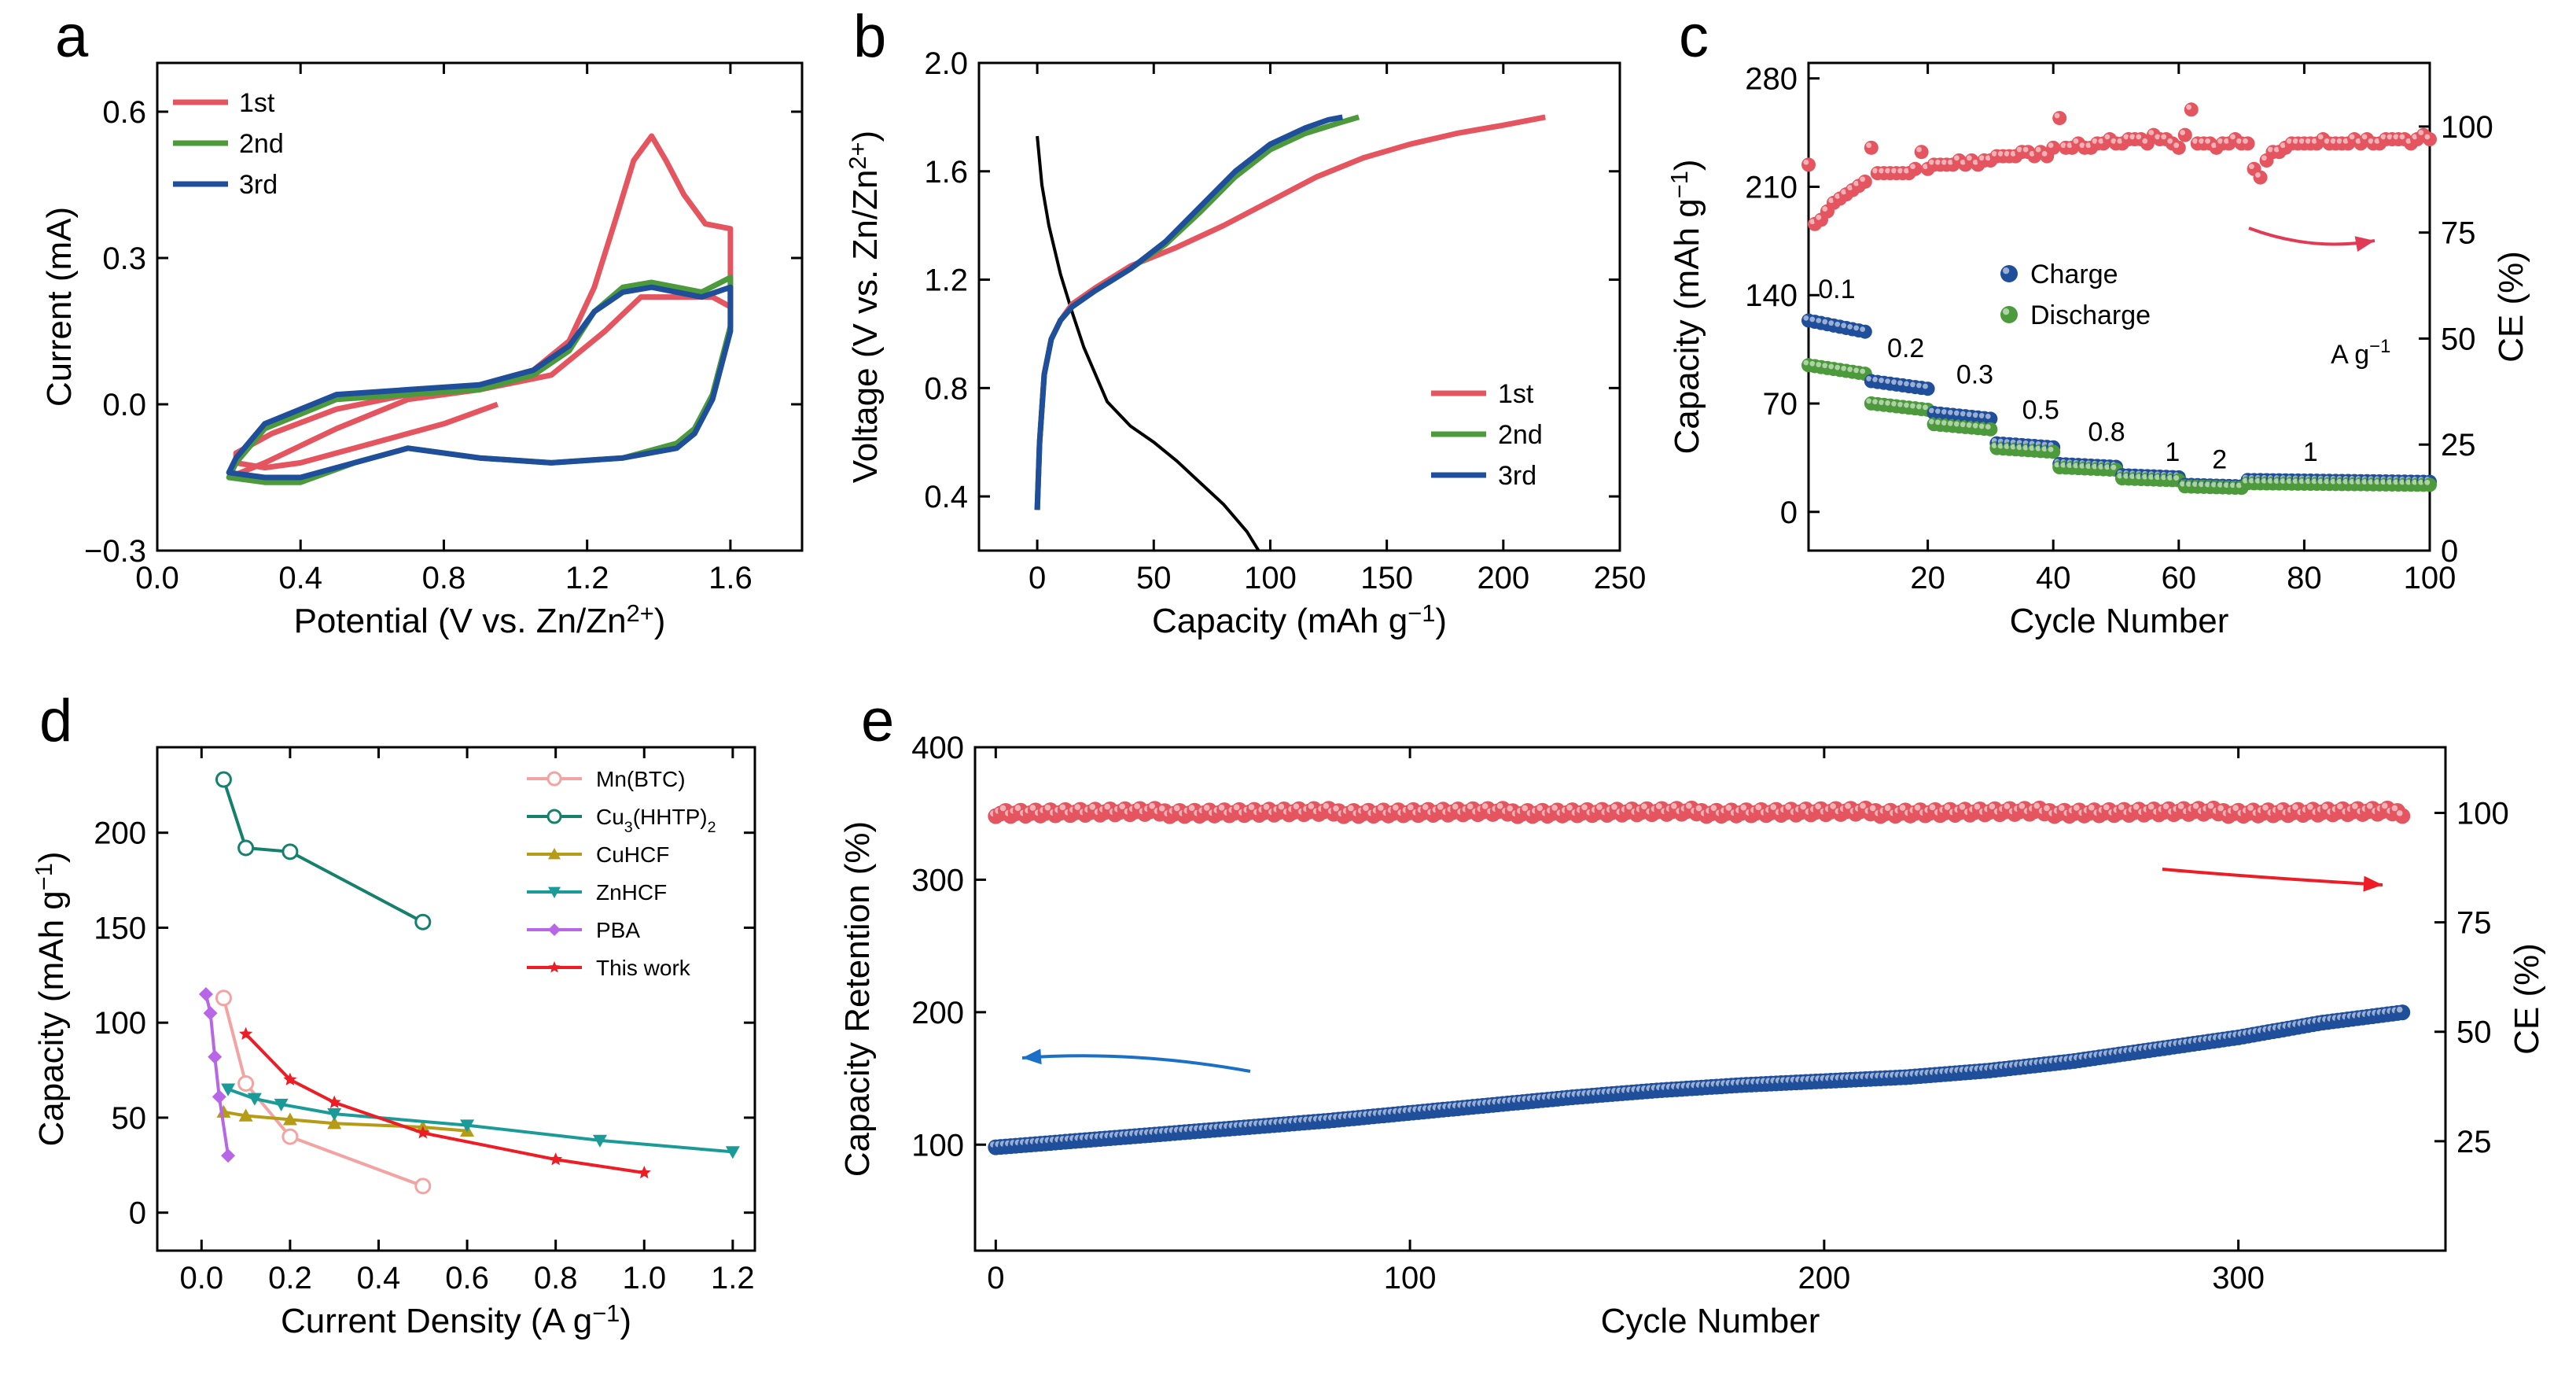 The width and height of the screenshot is (2576, 1382). I want to click on text-chunk: ), so click(626, 1321).